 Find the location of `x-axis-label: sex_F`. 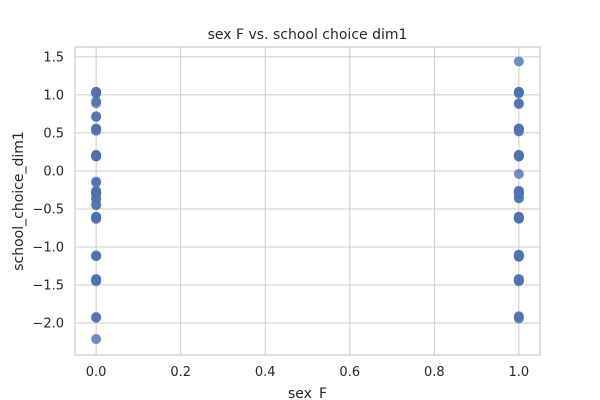

x-axis-label: sex_F is located at coordinates (307, 393).